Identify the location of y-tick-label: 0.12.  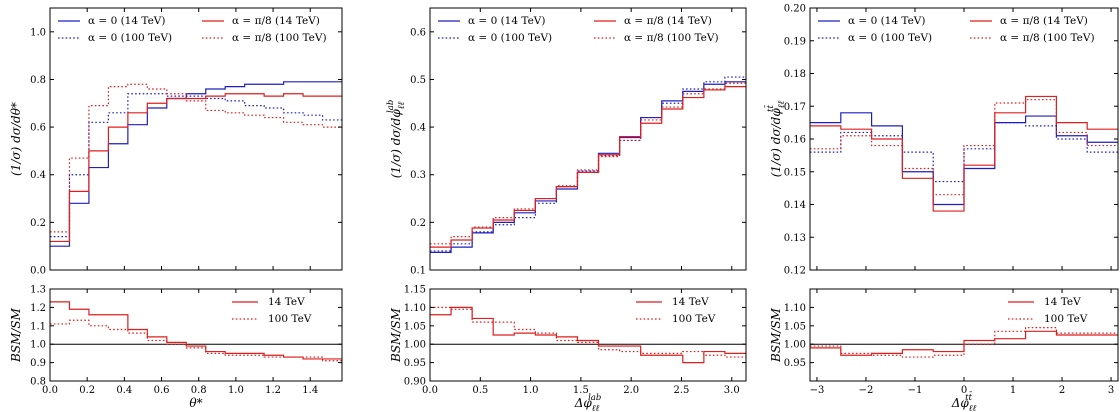
(795, 271).